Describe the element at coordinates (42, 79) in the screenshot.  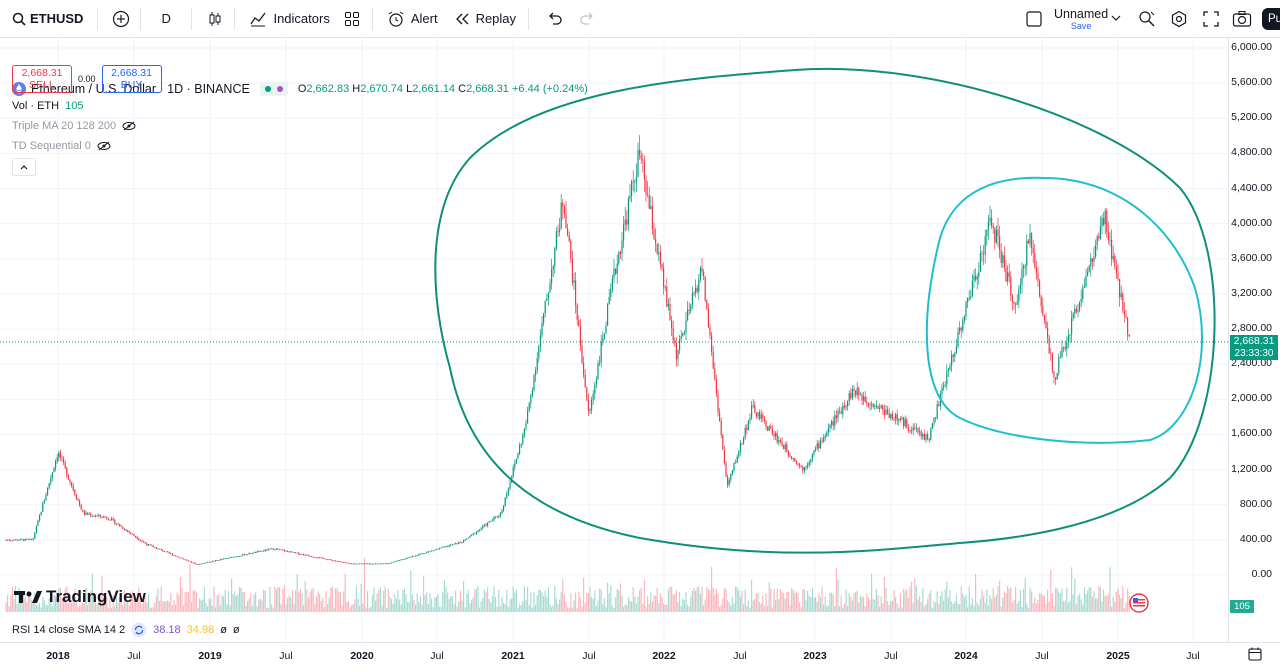
I see `sell-button: 2,668.31 SELL` at that location.